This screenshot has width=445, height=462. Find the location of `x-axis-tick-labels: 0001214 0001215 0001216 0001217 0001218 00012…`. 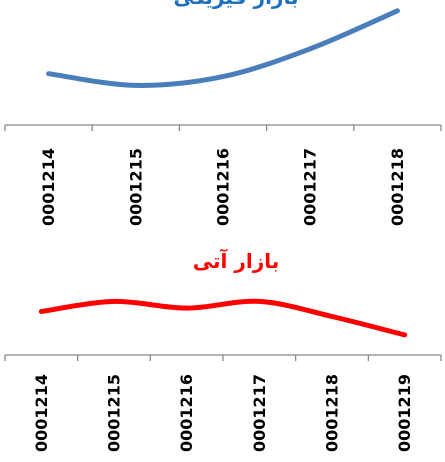

x-axis-tick-labels: 0001214 0001215 0001216 0001217 0001218 00012… is located at coordinates (223, 413).